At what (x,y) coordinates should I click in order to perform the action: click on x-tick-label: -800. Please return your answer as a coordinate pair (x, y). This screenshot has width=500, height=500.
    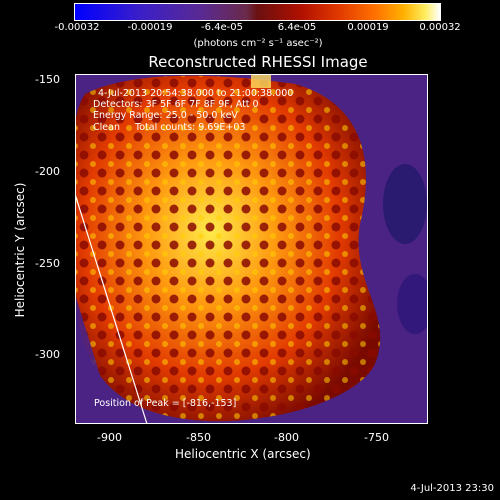
    Looking at the image, I should click on (286, 437).